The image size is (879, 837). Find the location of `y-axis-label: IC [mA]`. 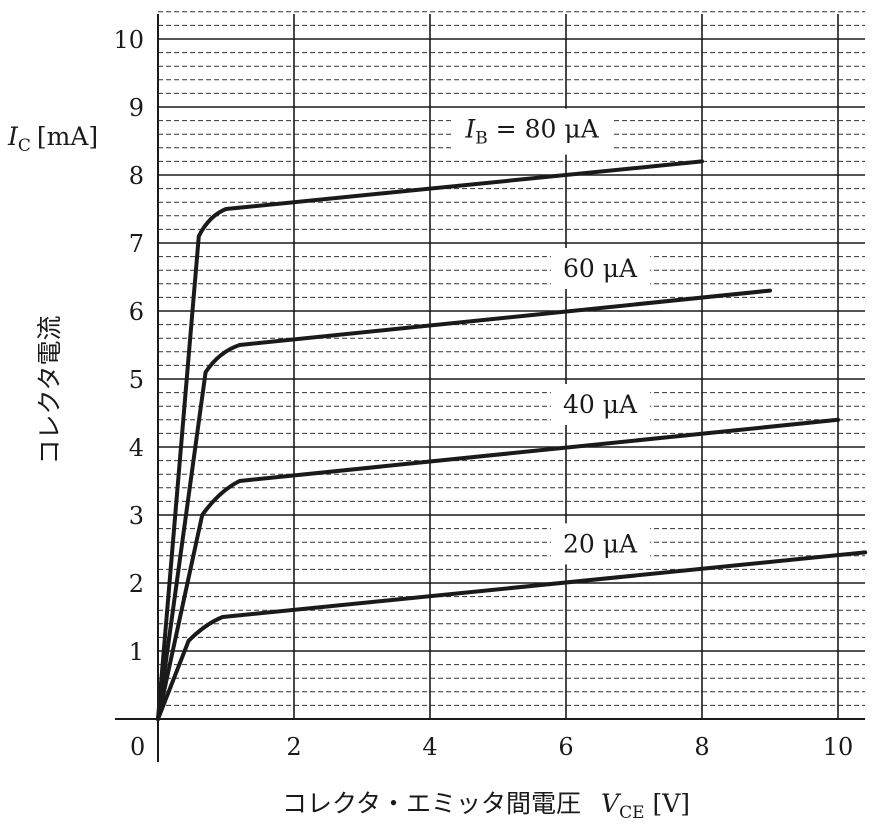

y-axis-label: IC [mA] is located at coordinates (52, 139).